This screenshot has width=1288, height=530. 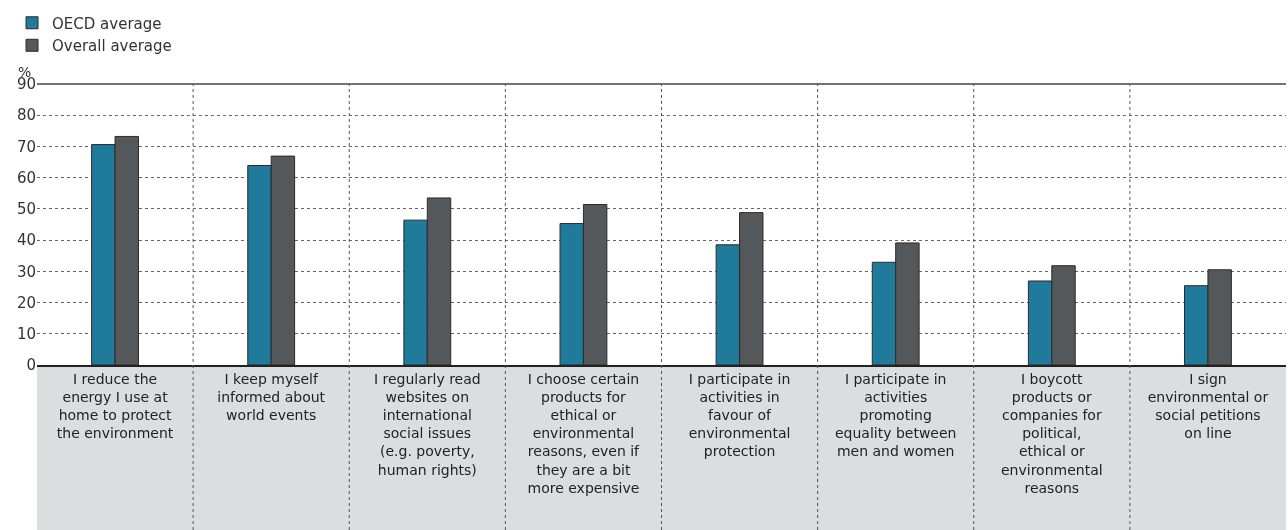 What do you see at coordinates (26, 334) in the screenshot?
I see `y-tick-label: 10` at bounding box center [26, 334].